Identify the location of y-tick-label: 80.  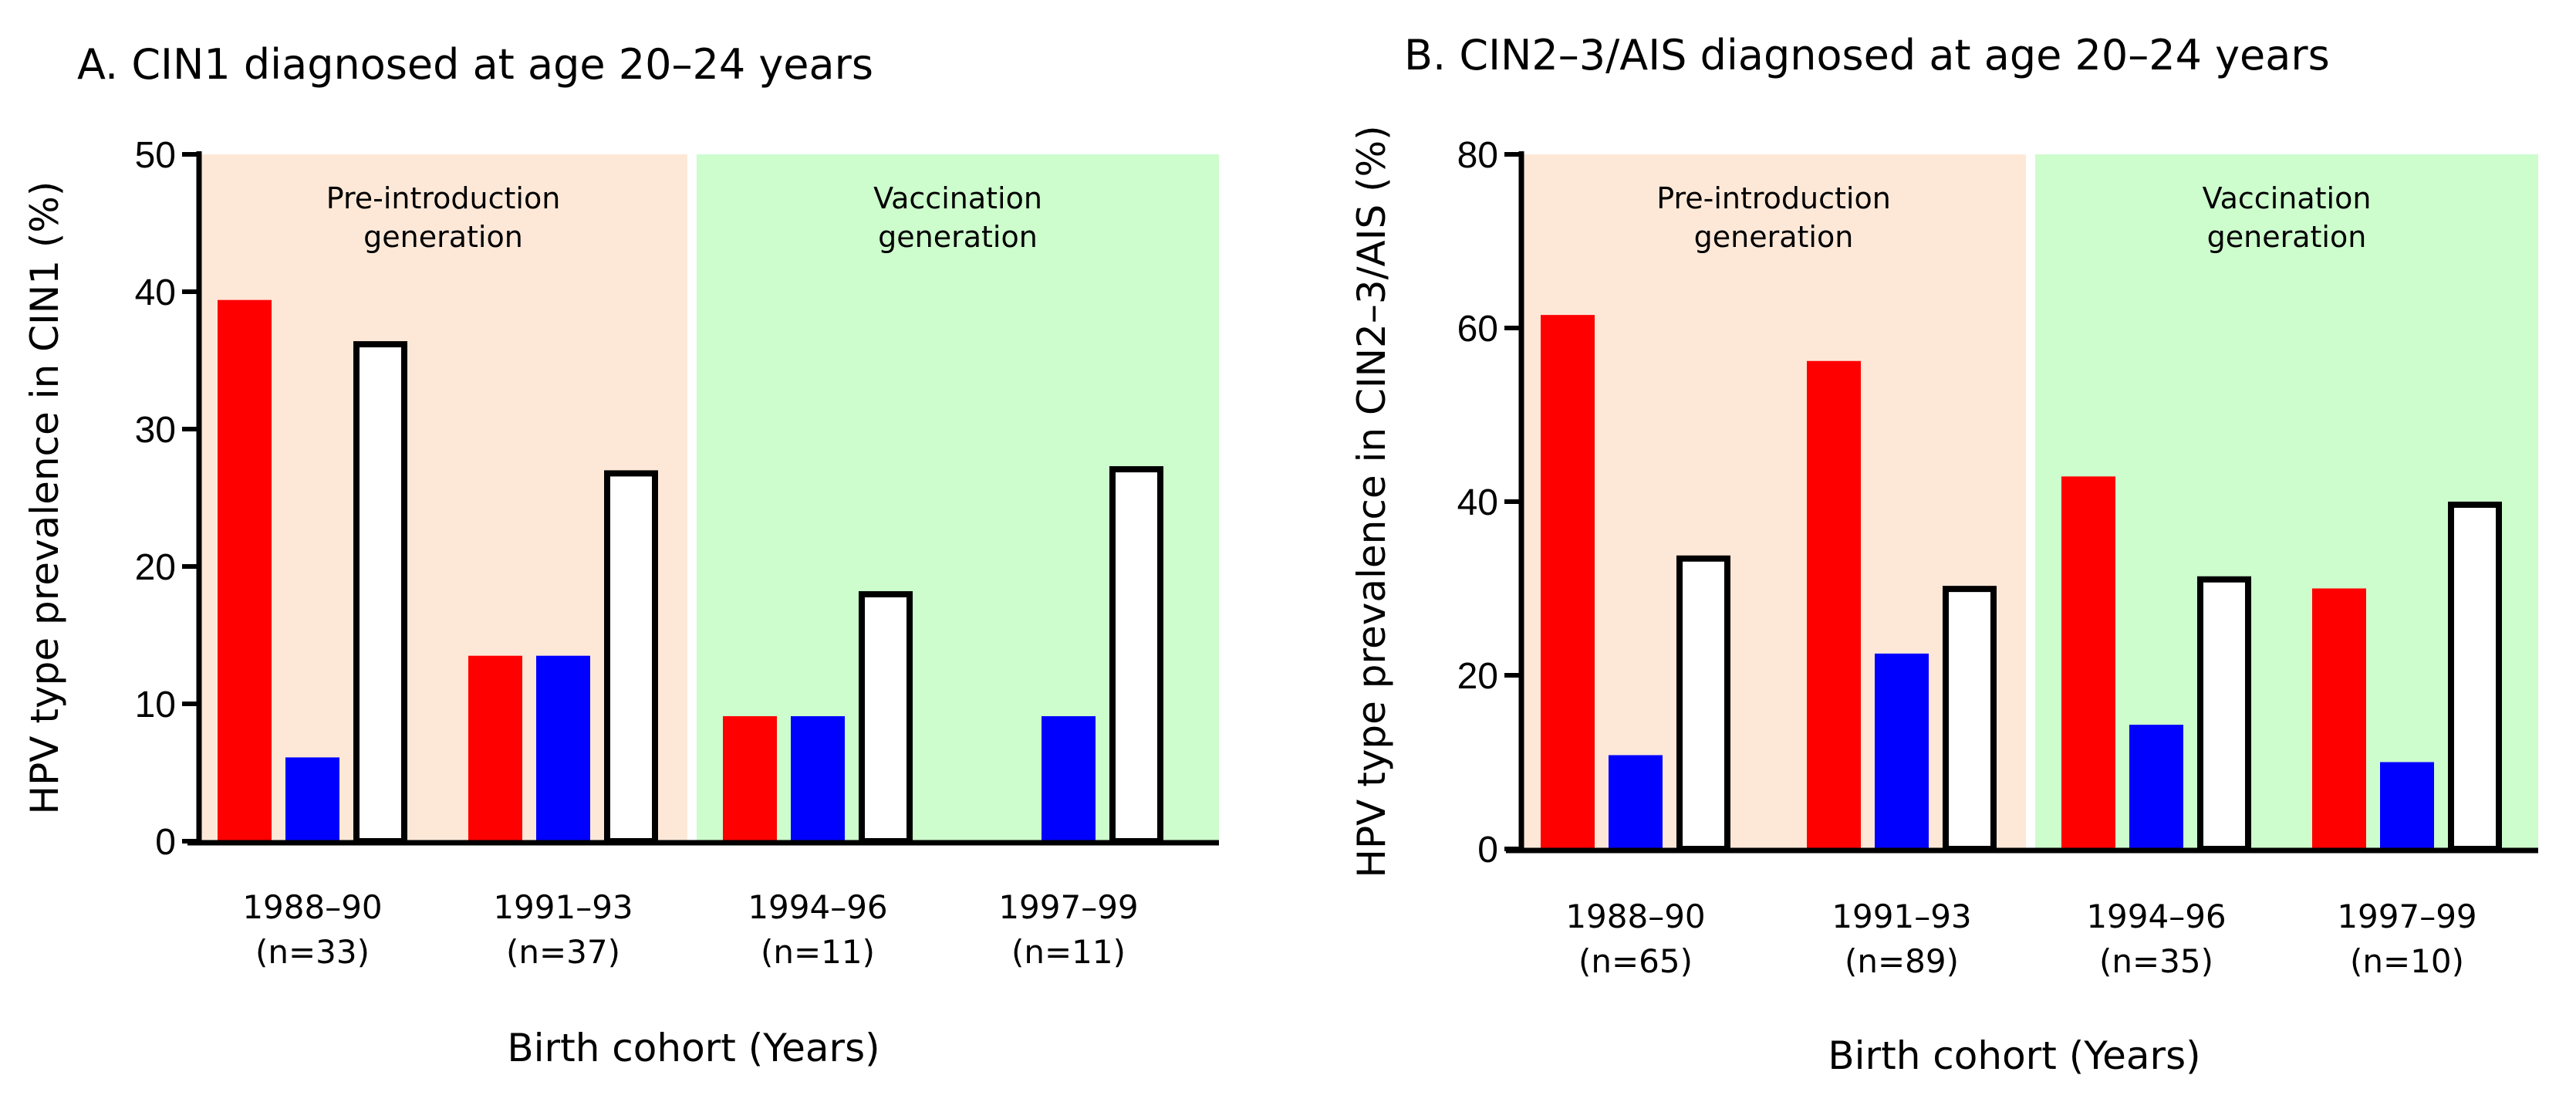
(1477, 155).